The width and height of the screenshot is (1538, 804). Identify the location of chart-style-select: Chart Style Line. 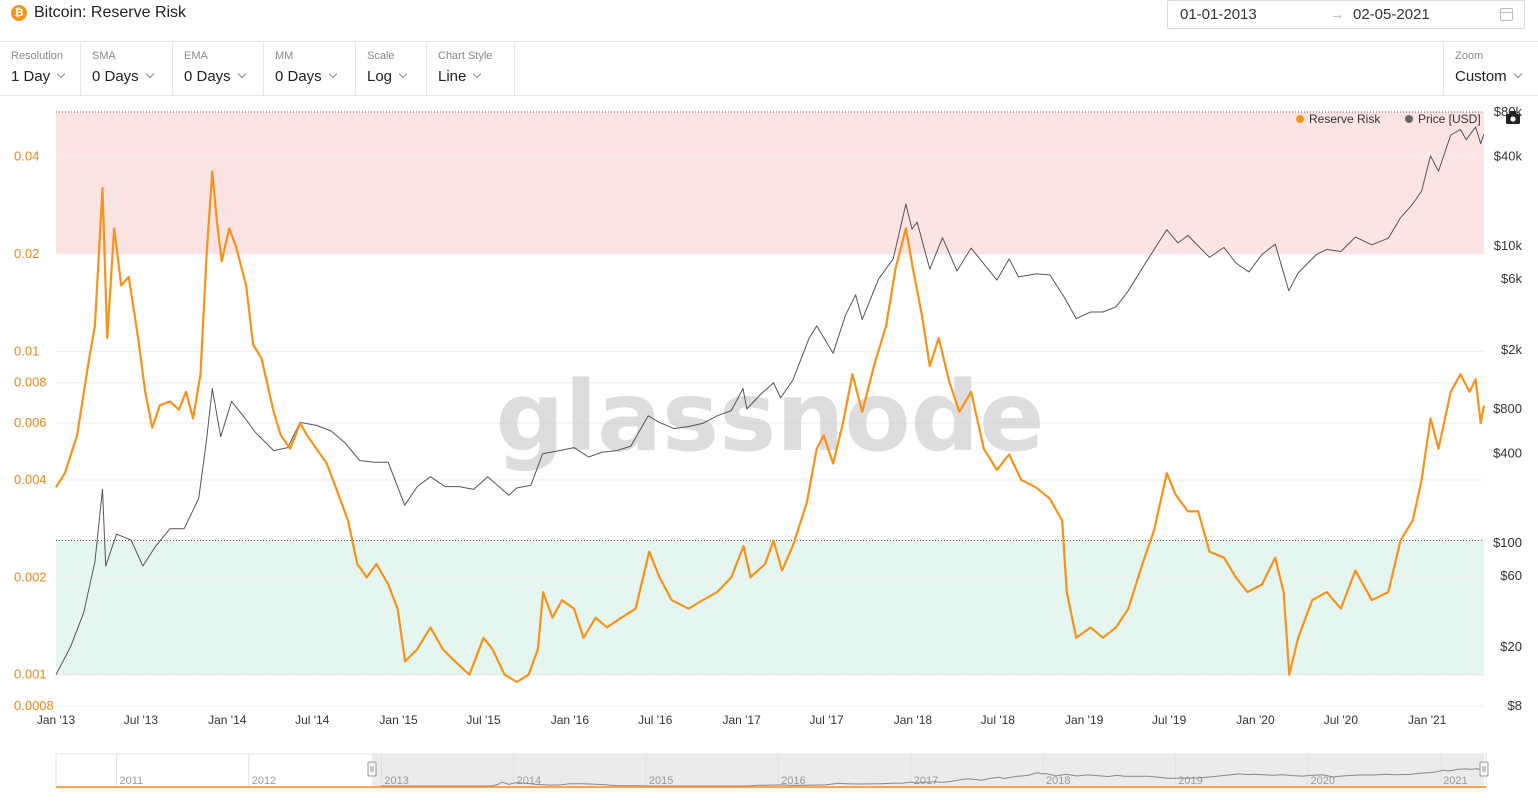
(471, 69).